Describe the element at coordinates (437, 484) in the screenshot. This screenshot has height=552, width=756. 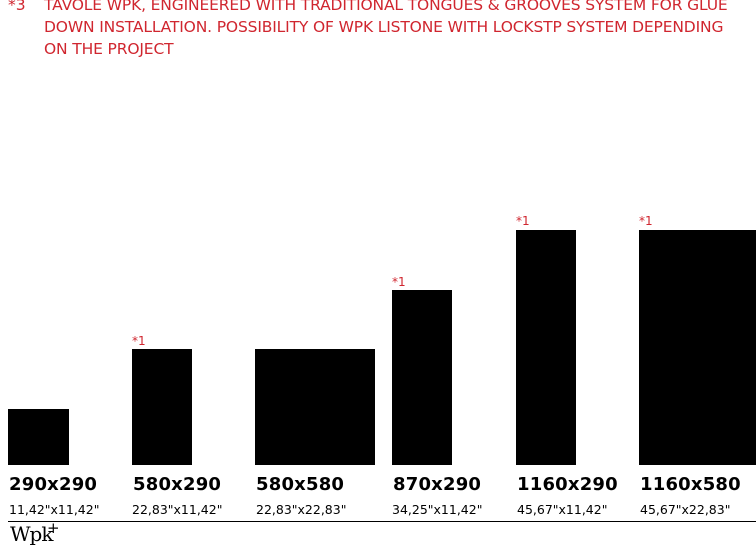
I see `size-label: 870x290` at that location.